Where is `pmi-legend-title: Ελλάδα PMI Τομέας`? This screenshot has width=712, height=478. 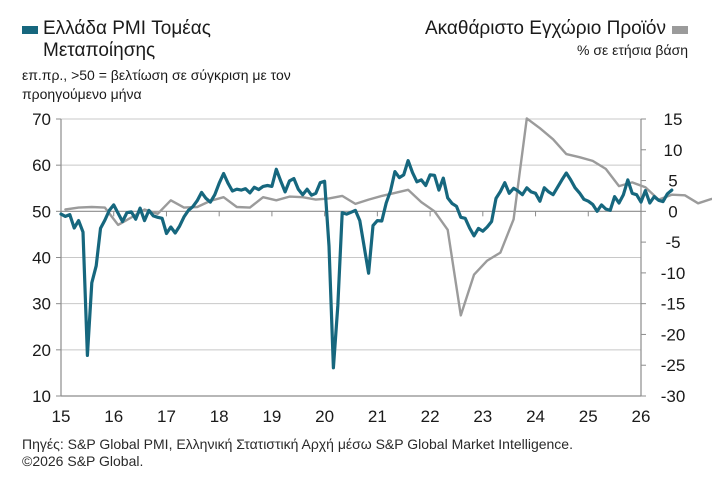
pmi-legend-title: Ελλάδα PMI Τομέας is located at coordinates (127, 28).